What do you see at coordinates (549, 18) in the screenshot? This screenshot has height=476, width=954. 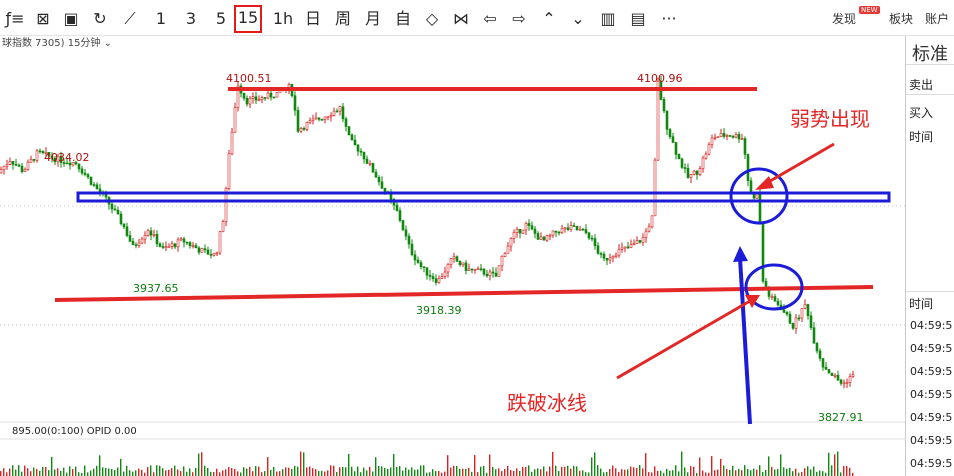 I see `scroll-up-icon: ⌃` at bounding box center [549, 18].